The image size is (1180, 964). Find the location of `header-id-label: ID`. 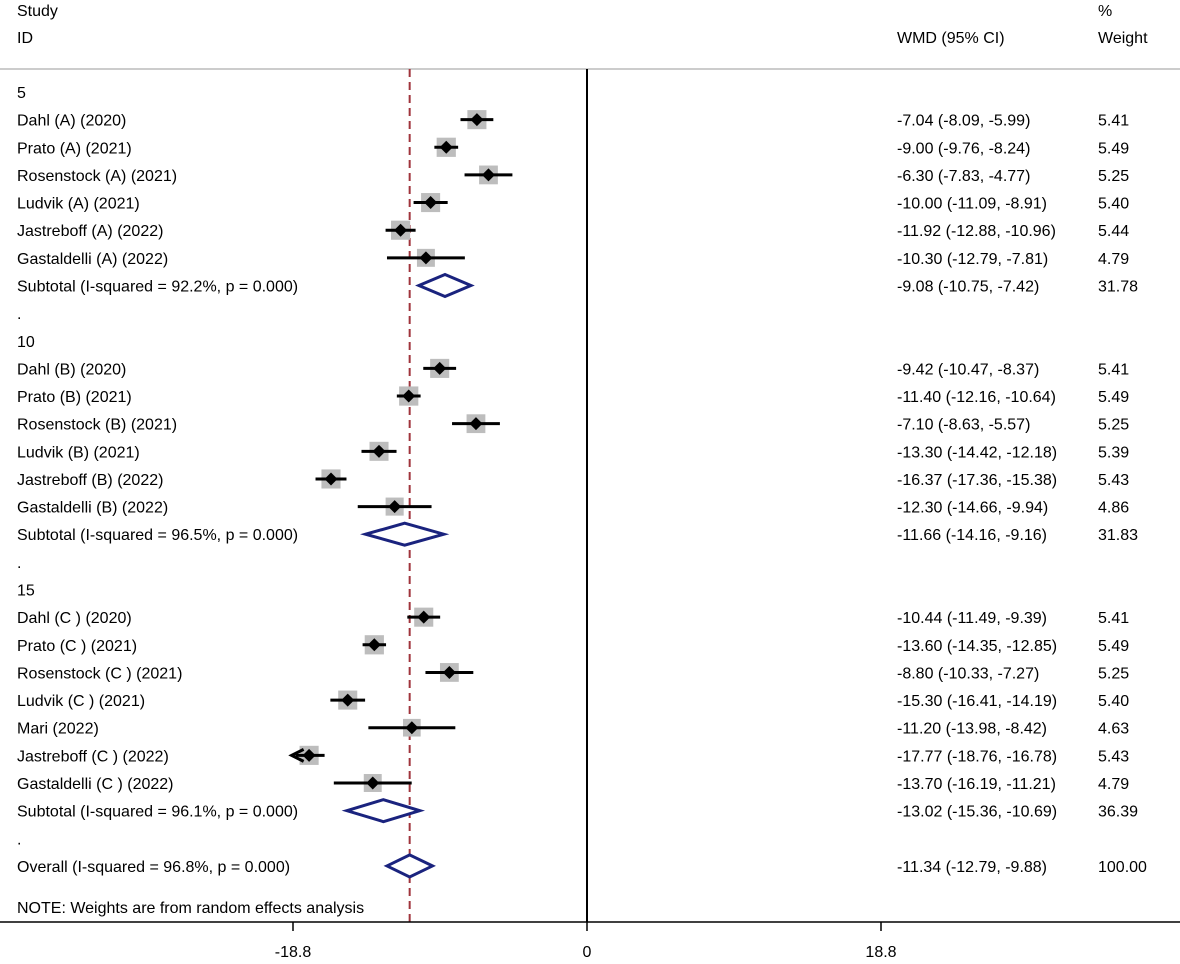

header-id-label: ID is located at coordinates (25, 38).